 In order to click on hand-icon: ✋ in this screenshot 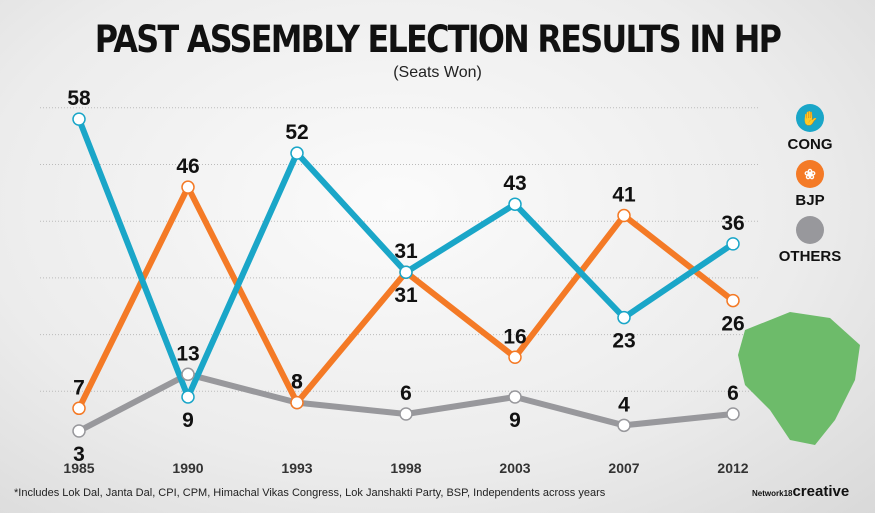, I will do `click(810, 118)`.